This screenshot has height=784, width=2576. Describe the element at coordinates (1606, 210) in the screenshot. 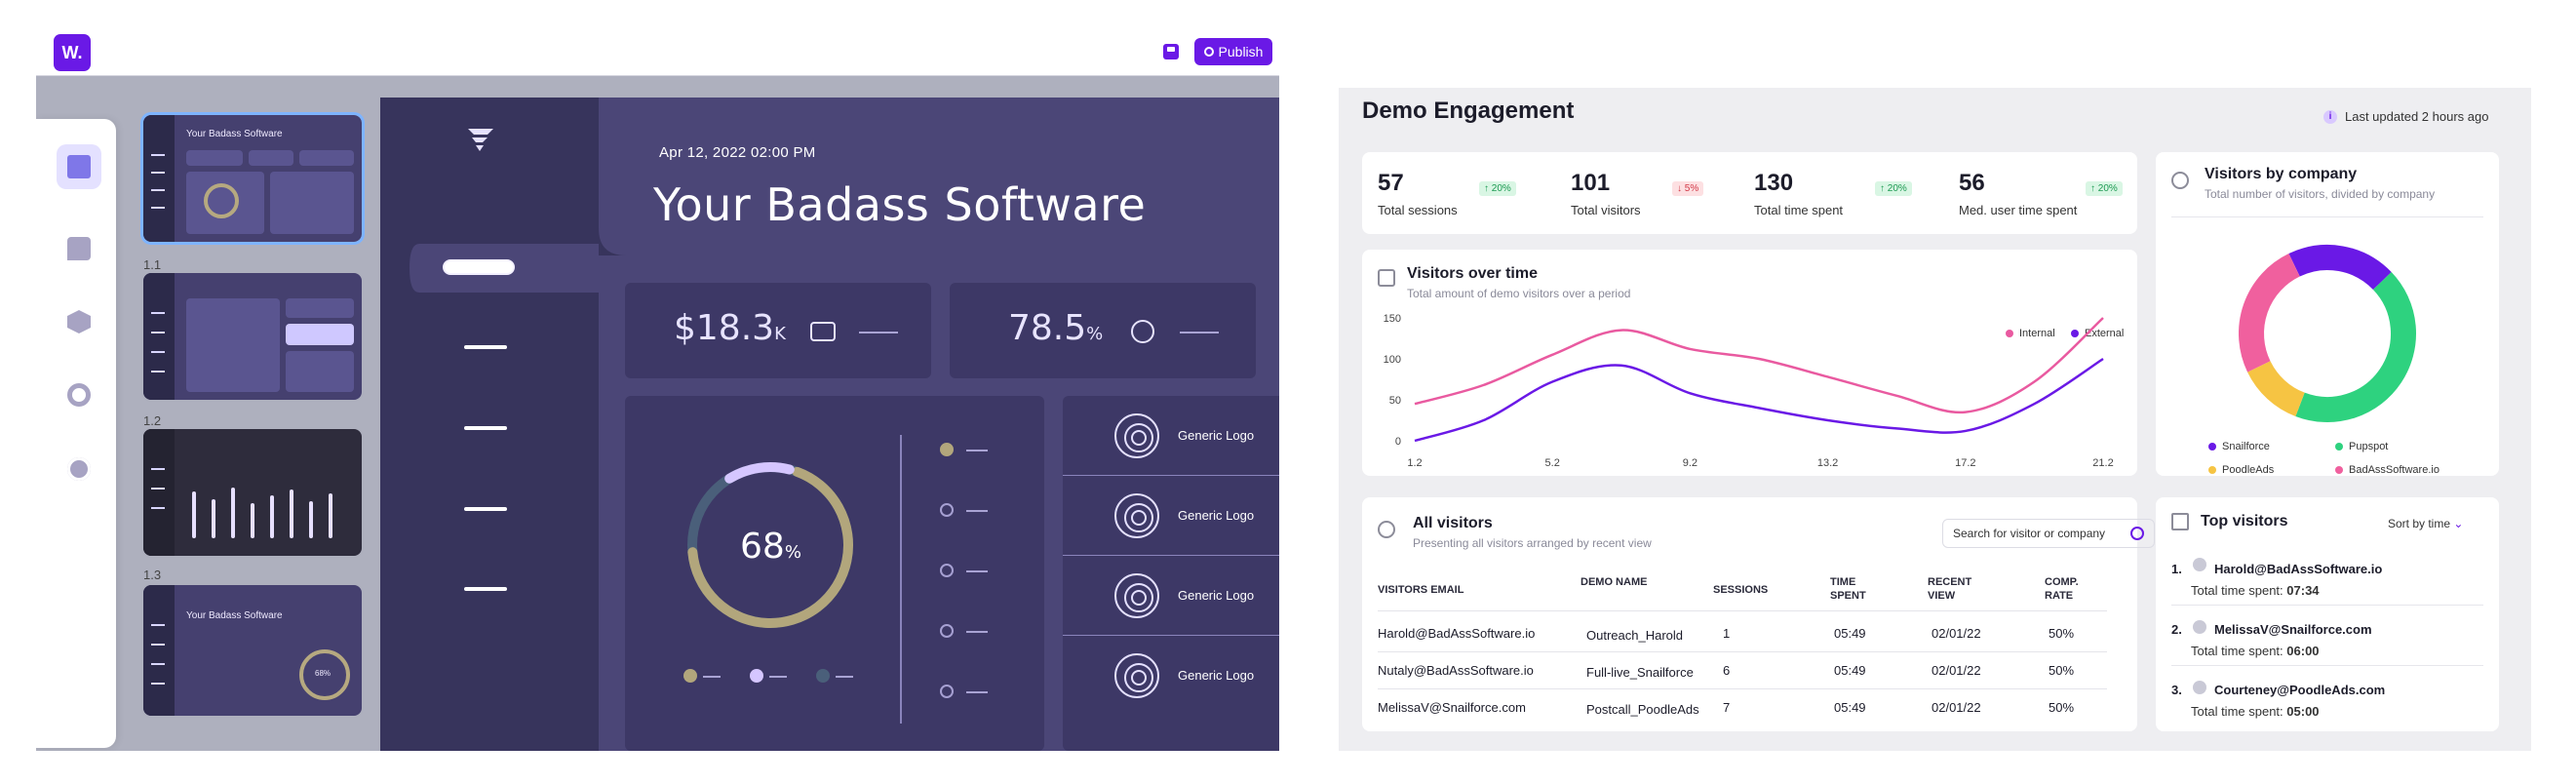

I see `kpi-label: Total visitors` at that location.